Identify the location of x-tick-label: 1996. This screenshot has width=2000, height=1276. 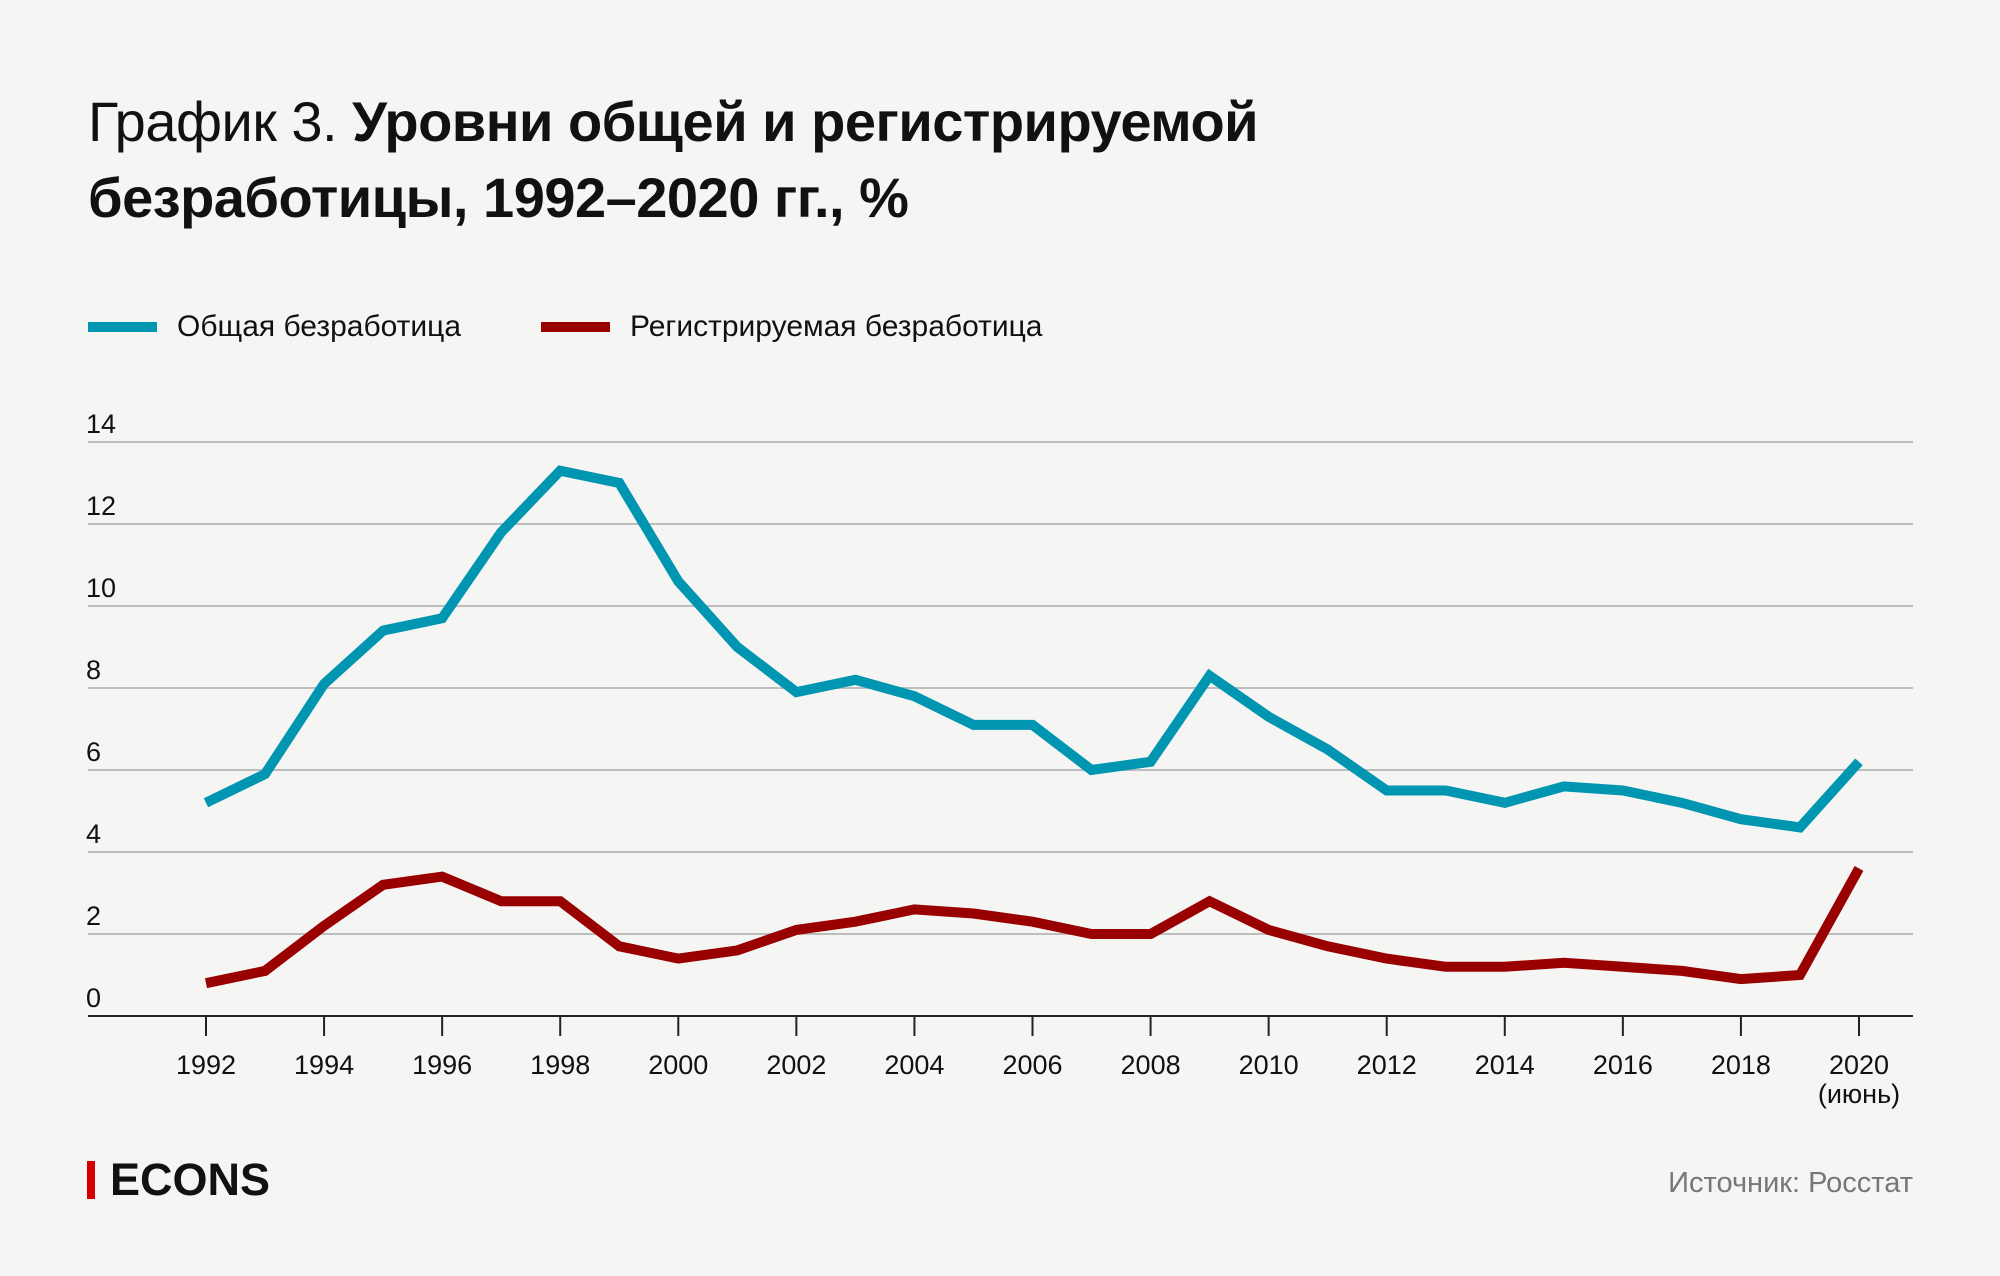
(442, 1065).